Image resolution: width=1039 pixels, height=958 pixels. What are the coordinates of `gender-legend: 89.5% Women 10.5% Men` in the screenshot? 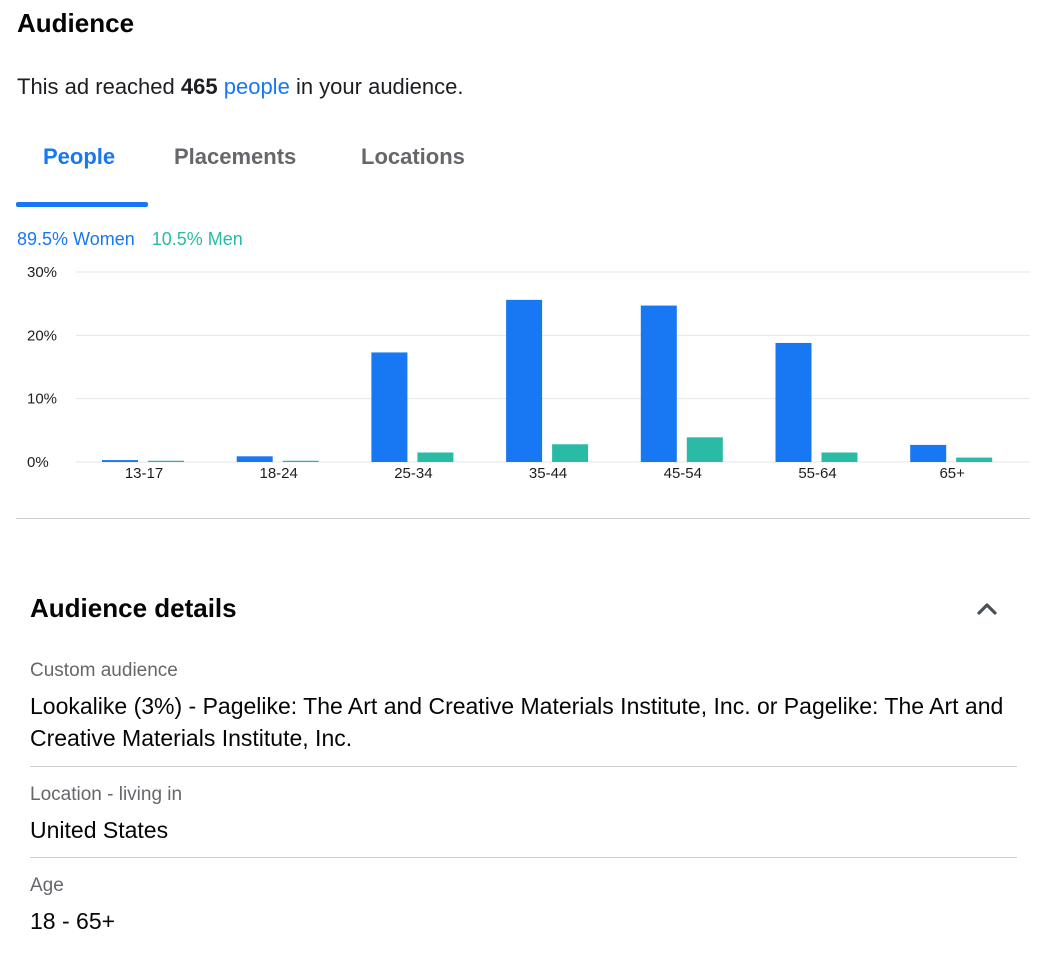 It's located at (130, 239).